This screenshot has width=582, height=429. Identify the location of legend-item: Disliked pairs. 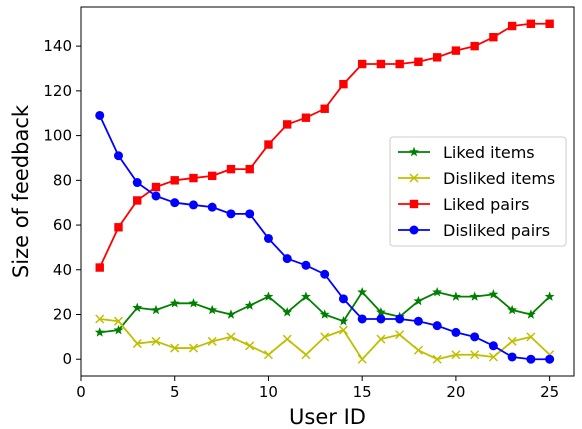
(474, 230).